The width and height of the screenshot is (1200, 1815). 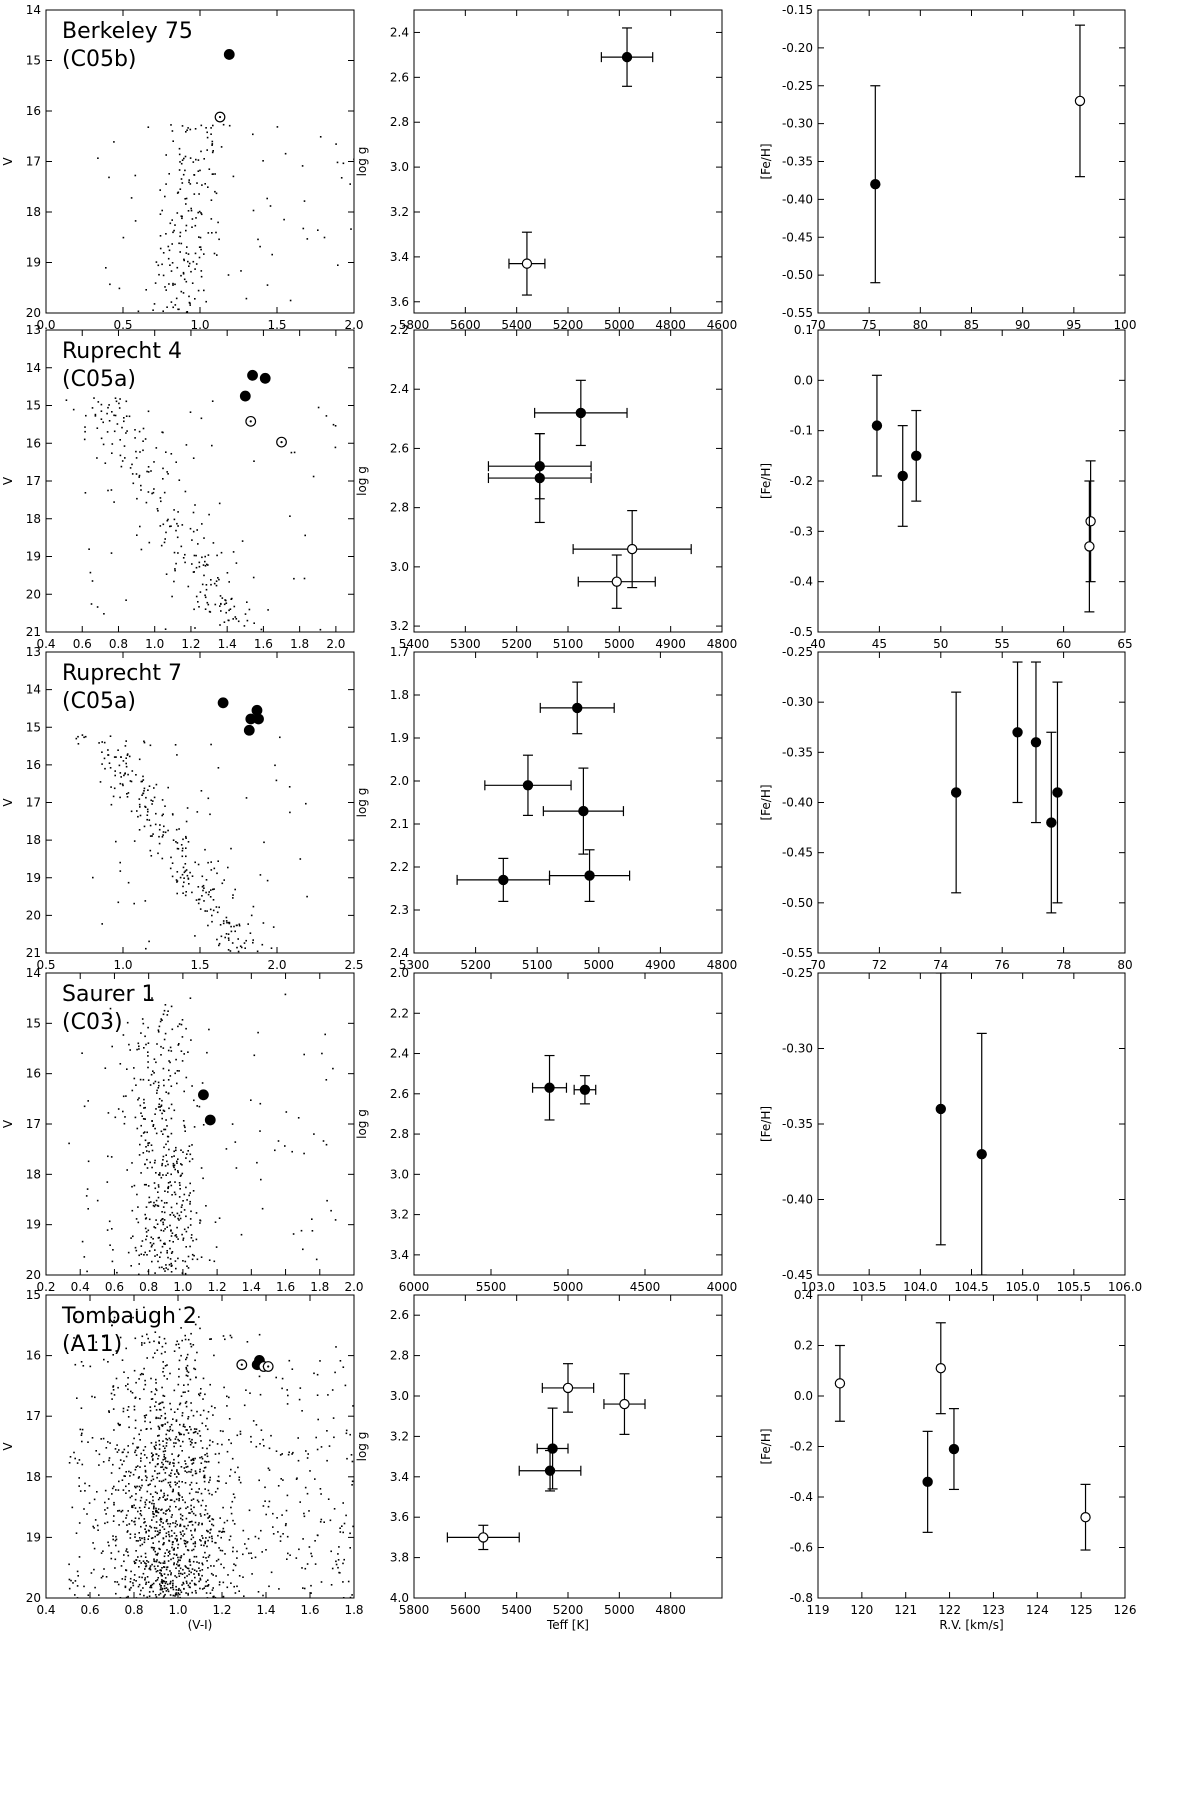 I want to click on y-tick-label: -0.3, so click(x=801, y=531).